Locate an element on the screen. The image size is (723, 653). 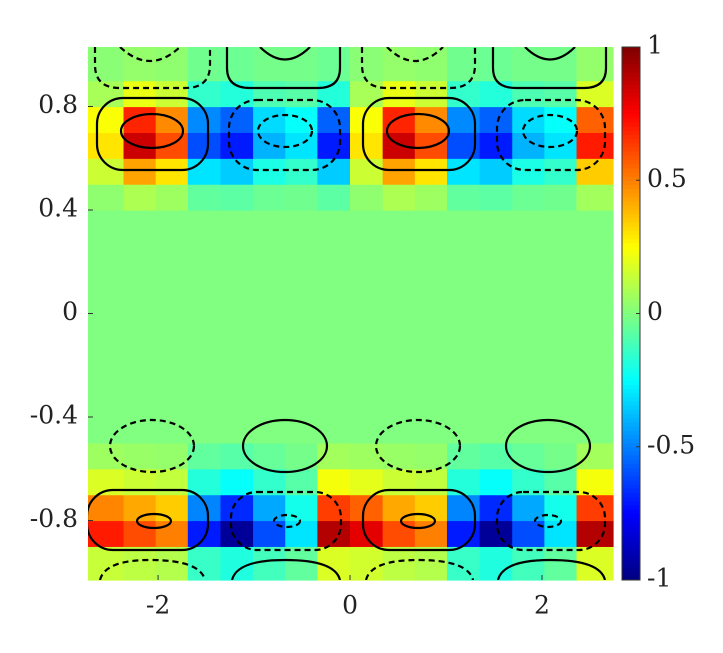
colorbar-tick-label: 1 is located at coordinates (655, 45).